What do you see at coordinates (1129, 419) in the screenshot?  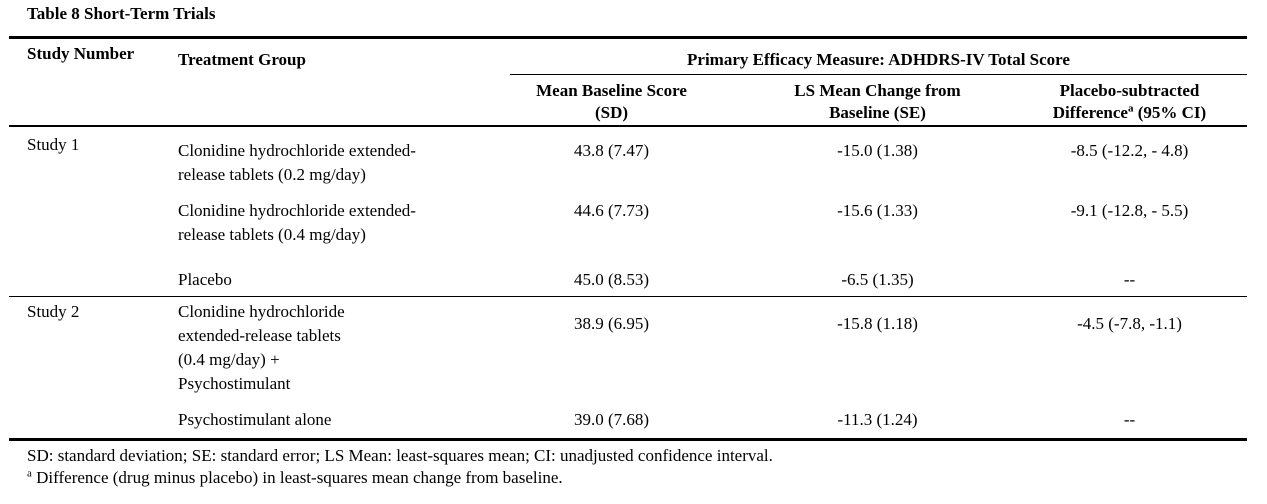 I see `row-5-placebo-diff: --` at bounding box center [1129, 419].